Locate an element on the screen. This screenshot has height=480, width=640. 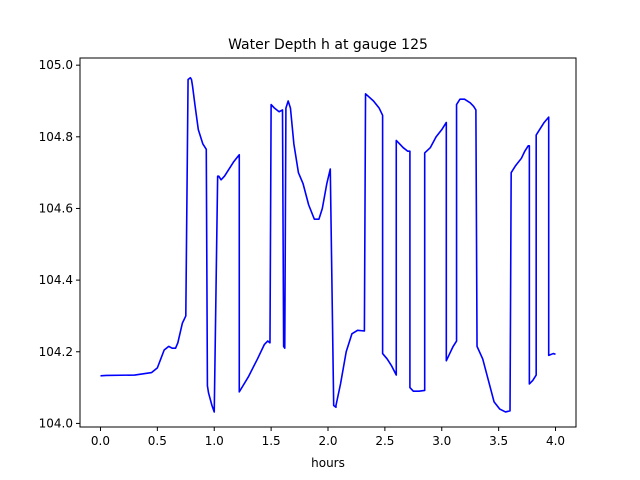
y-tick-label: 104.4 is located at coordinates (56, 280).